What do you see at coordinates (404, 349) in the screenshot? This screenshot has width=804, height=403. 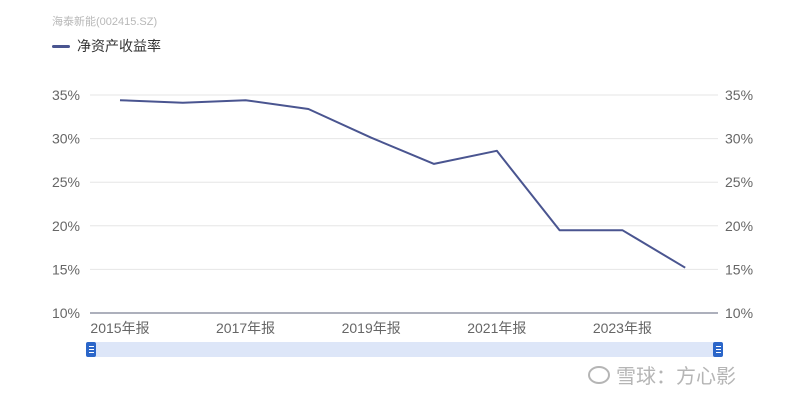 I see `zoom-slider-track` at bounding box center [404, 349].